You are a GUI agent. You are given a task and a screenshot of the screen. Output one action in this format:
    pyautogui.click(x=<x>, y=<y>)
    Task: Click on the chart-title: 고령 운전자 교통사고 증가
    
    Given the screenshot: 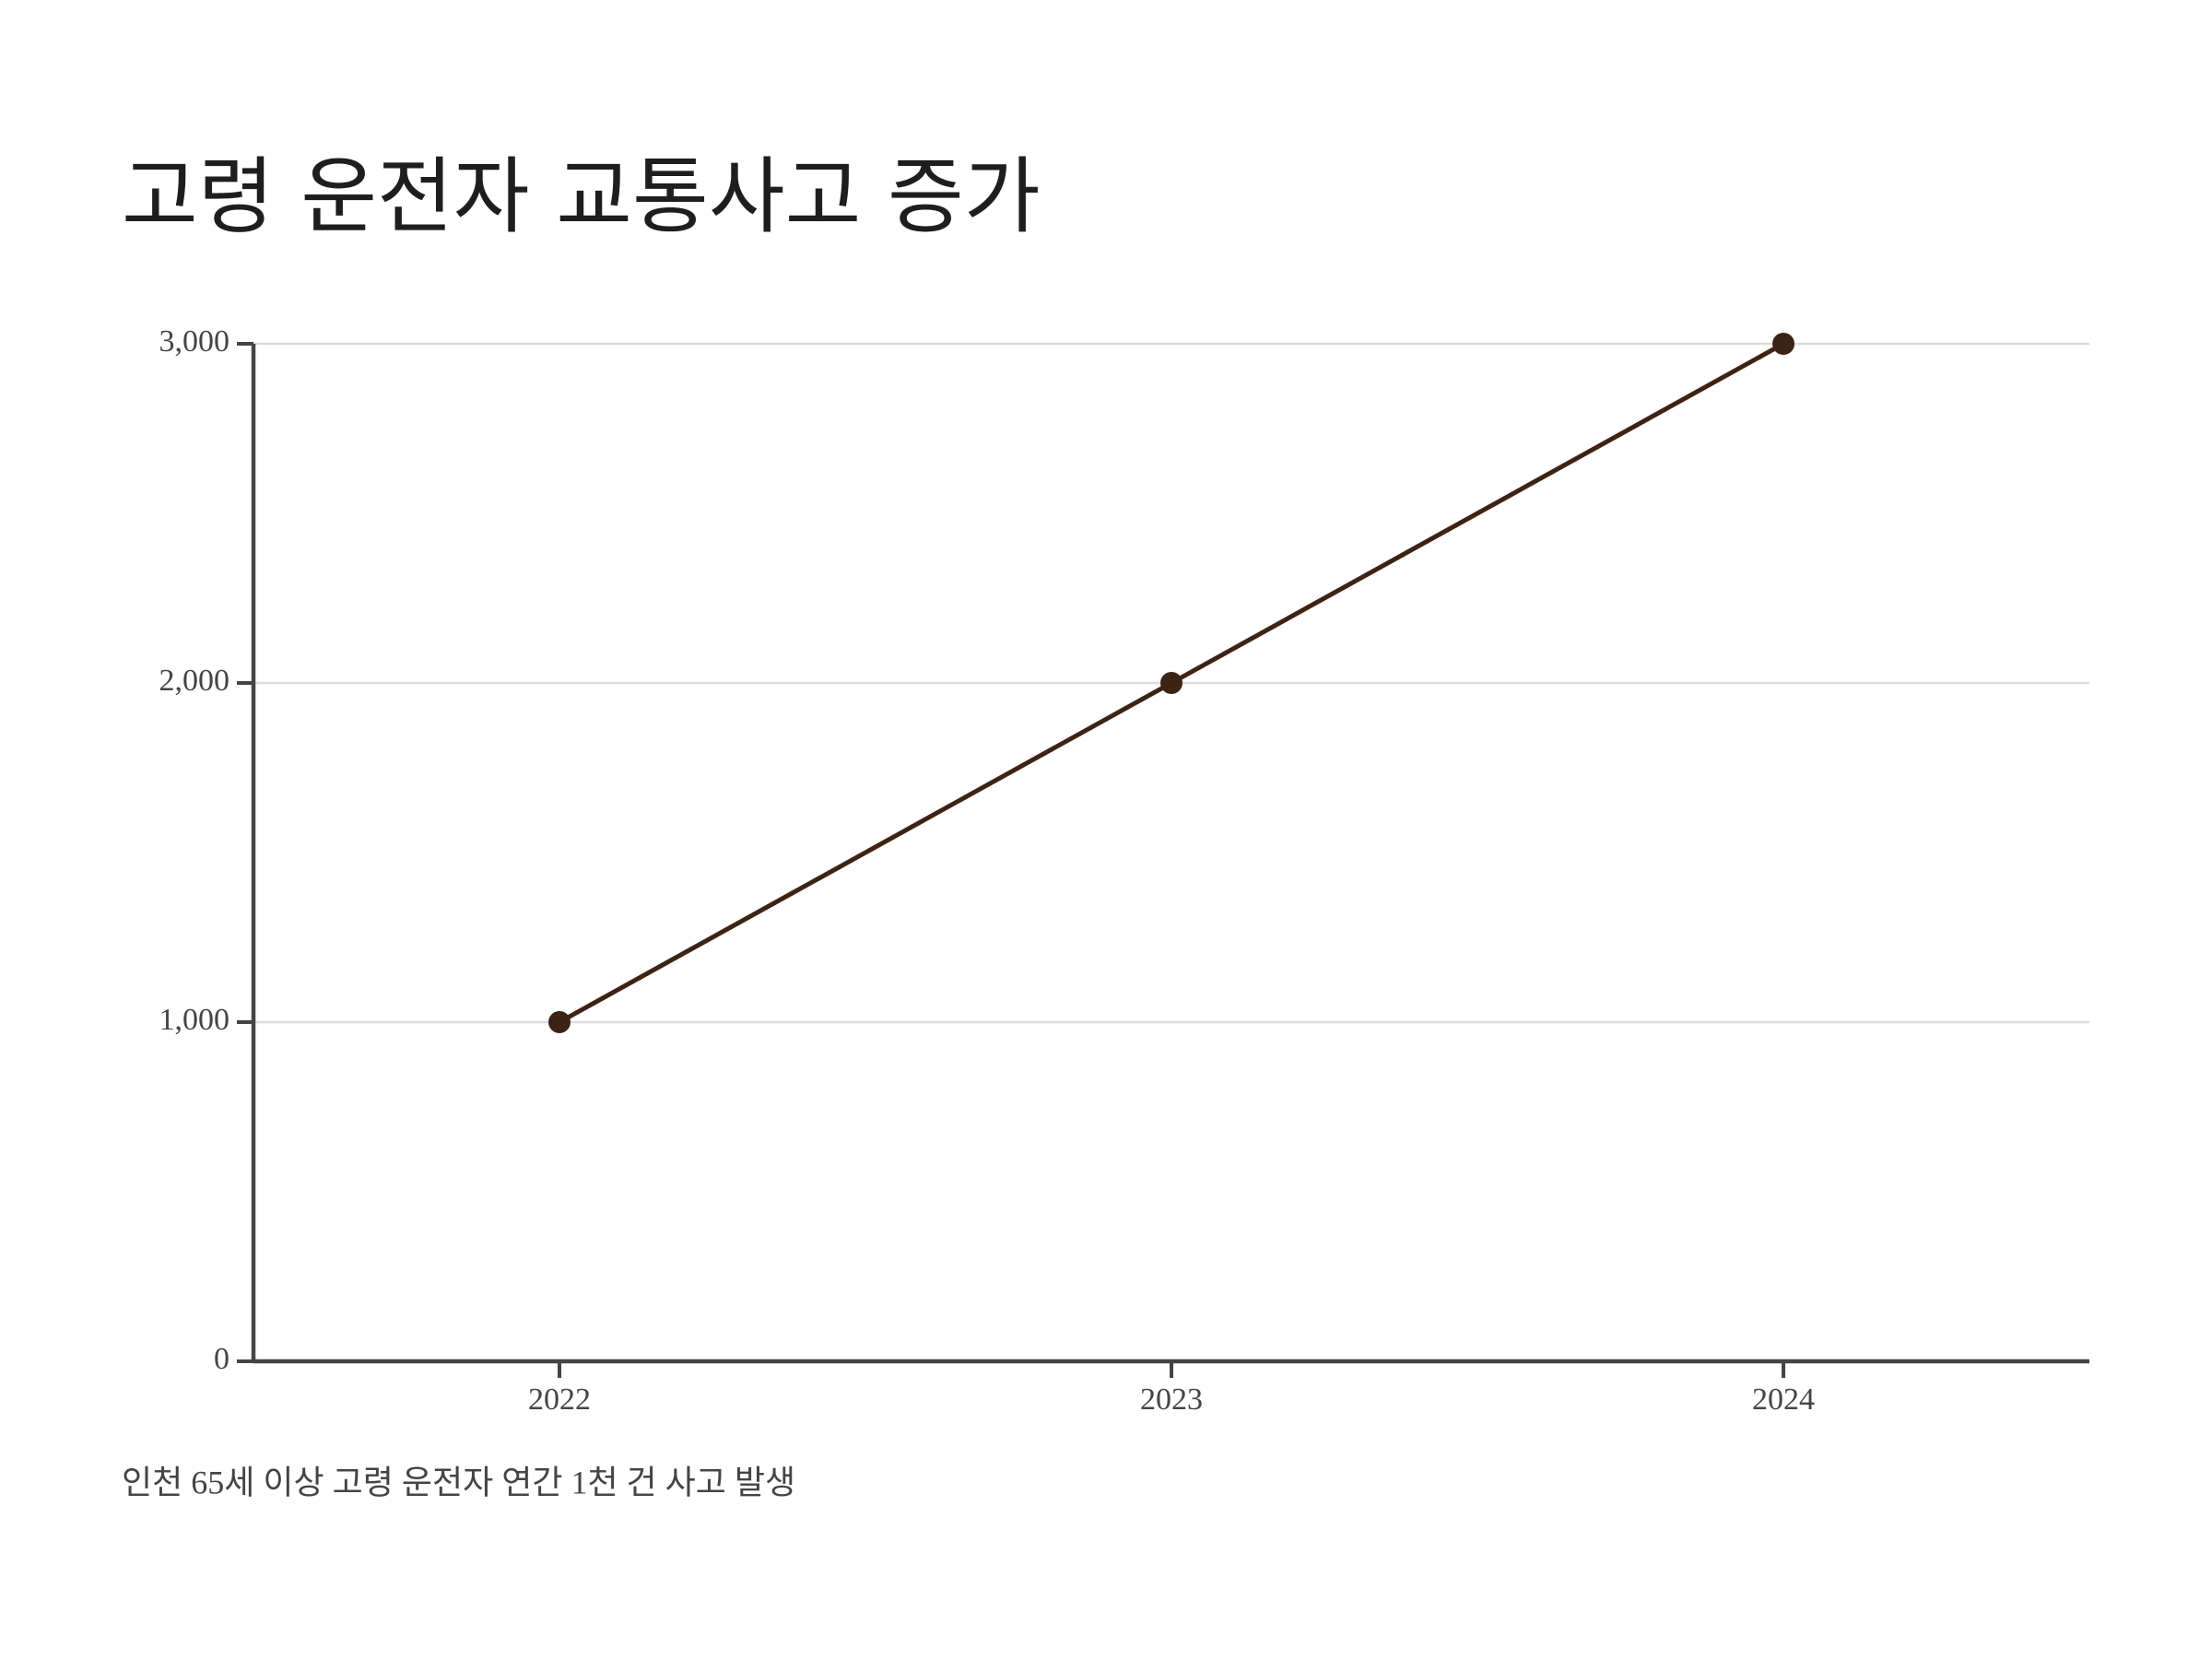 What is the action you would take?
    pyautogui.click(x=581, y=196)
    